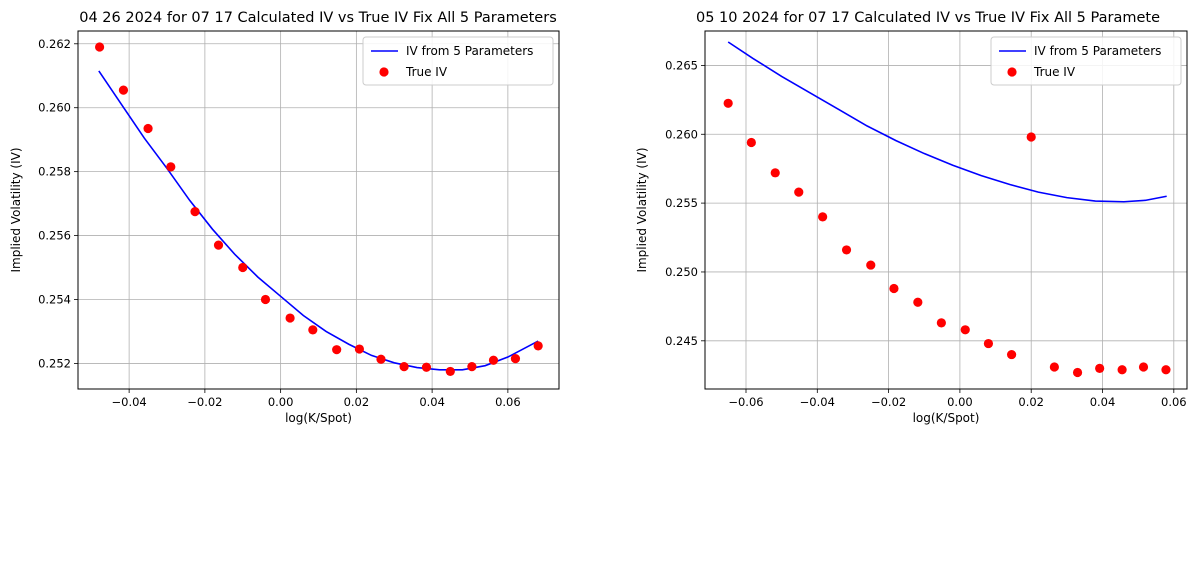 Image resolution: width=1197 pixels, height=561 pixels. What do you see at coordinates (681, 272) in the screenshot?
I see `y-tick-label: 0.250` at bounding box center [681, 272].